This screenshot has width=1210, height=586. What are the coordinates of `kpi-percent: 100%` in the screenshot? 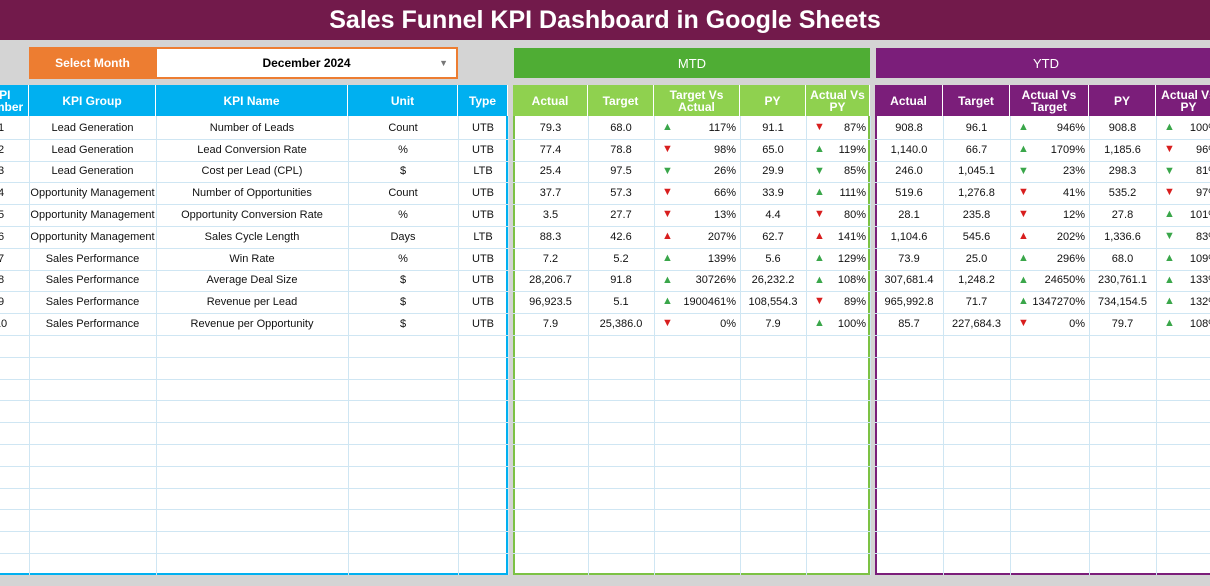 It's located at (851, 324).